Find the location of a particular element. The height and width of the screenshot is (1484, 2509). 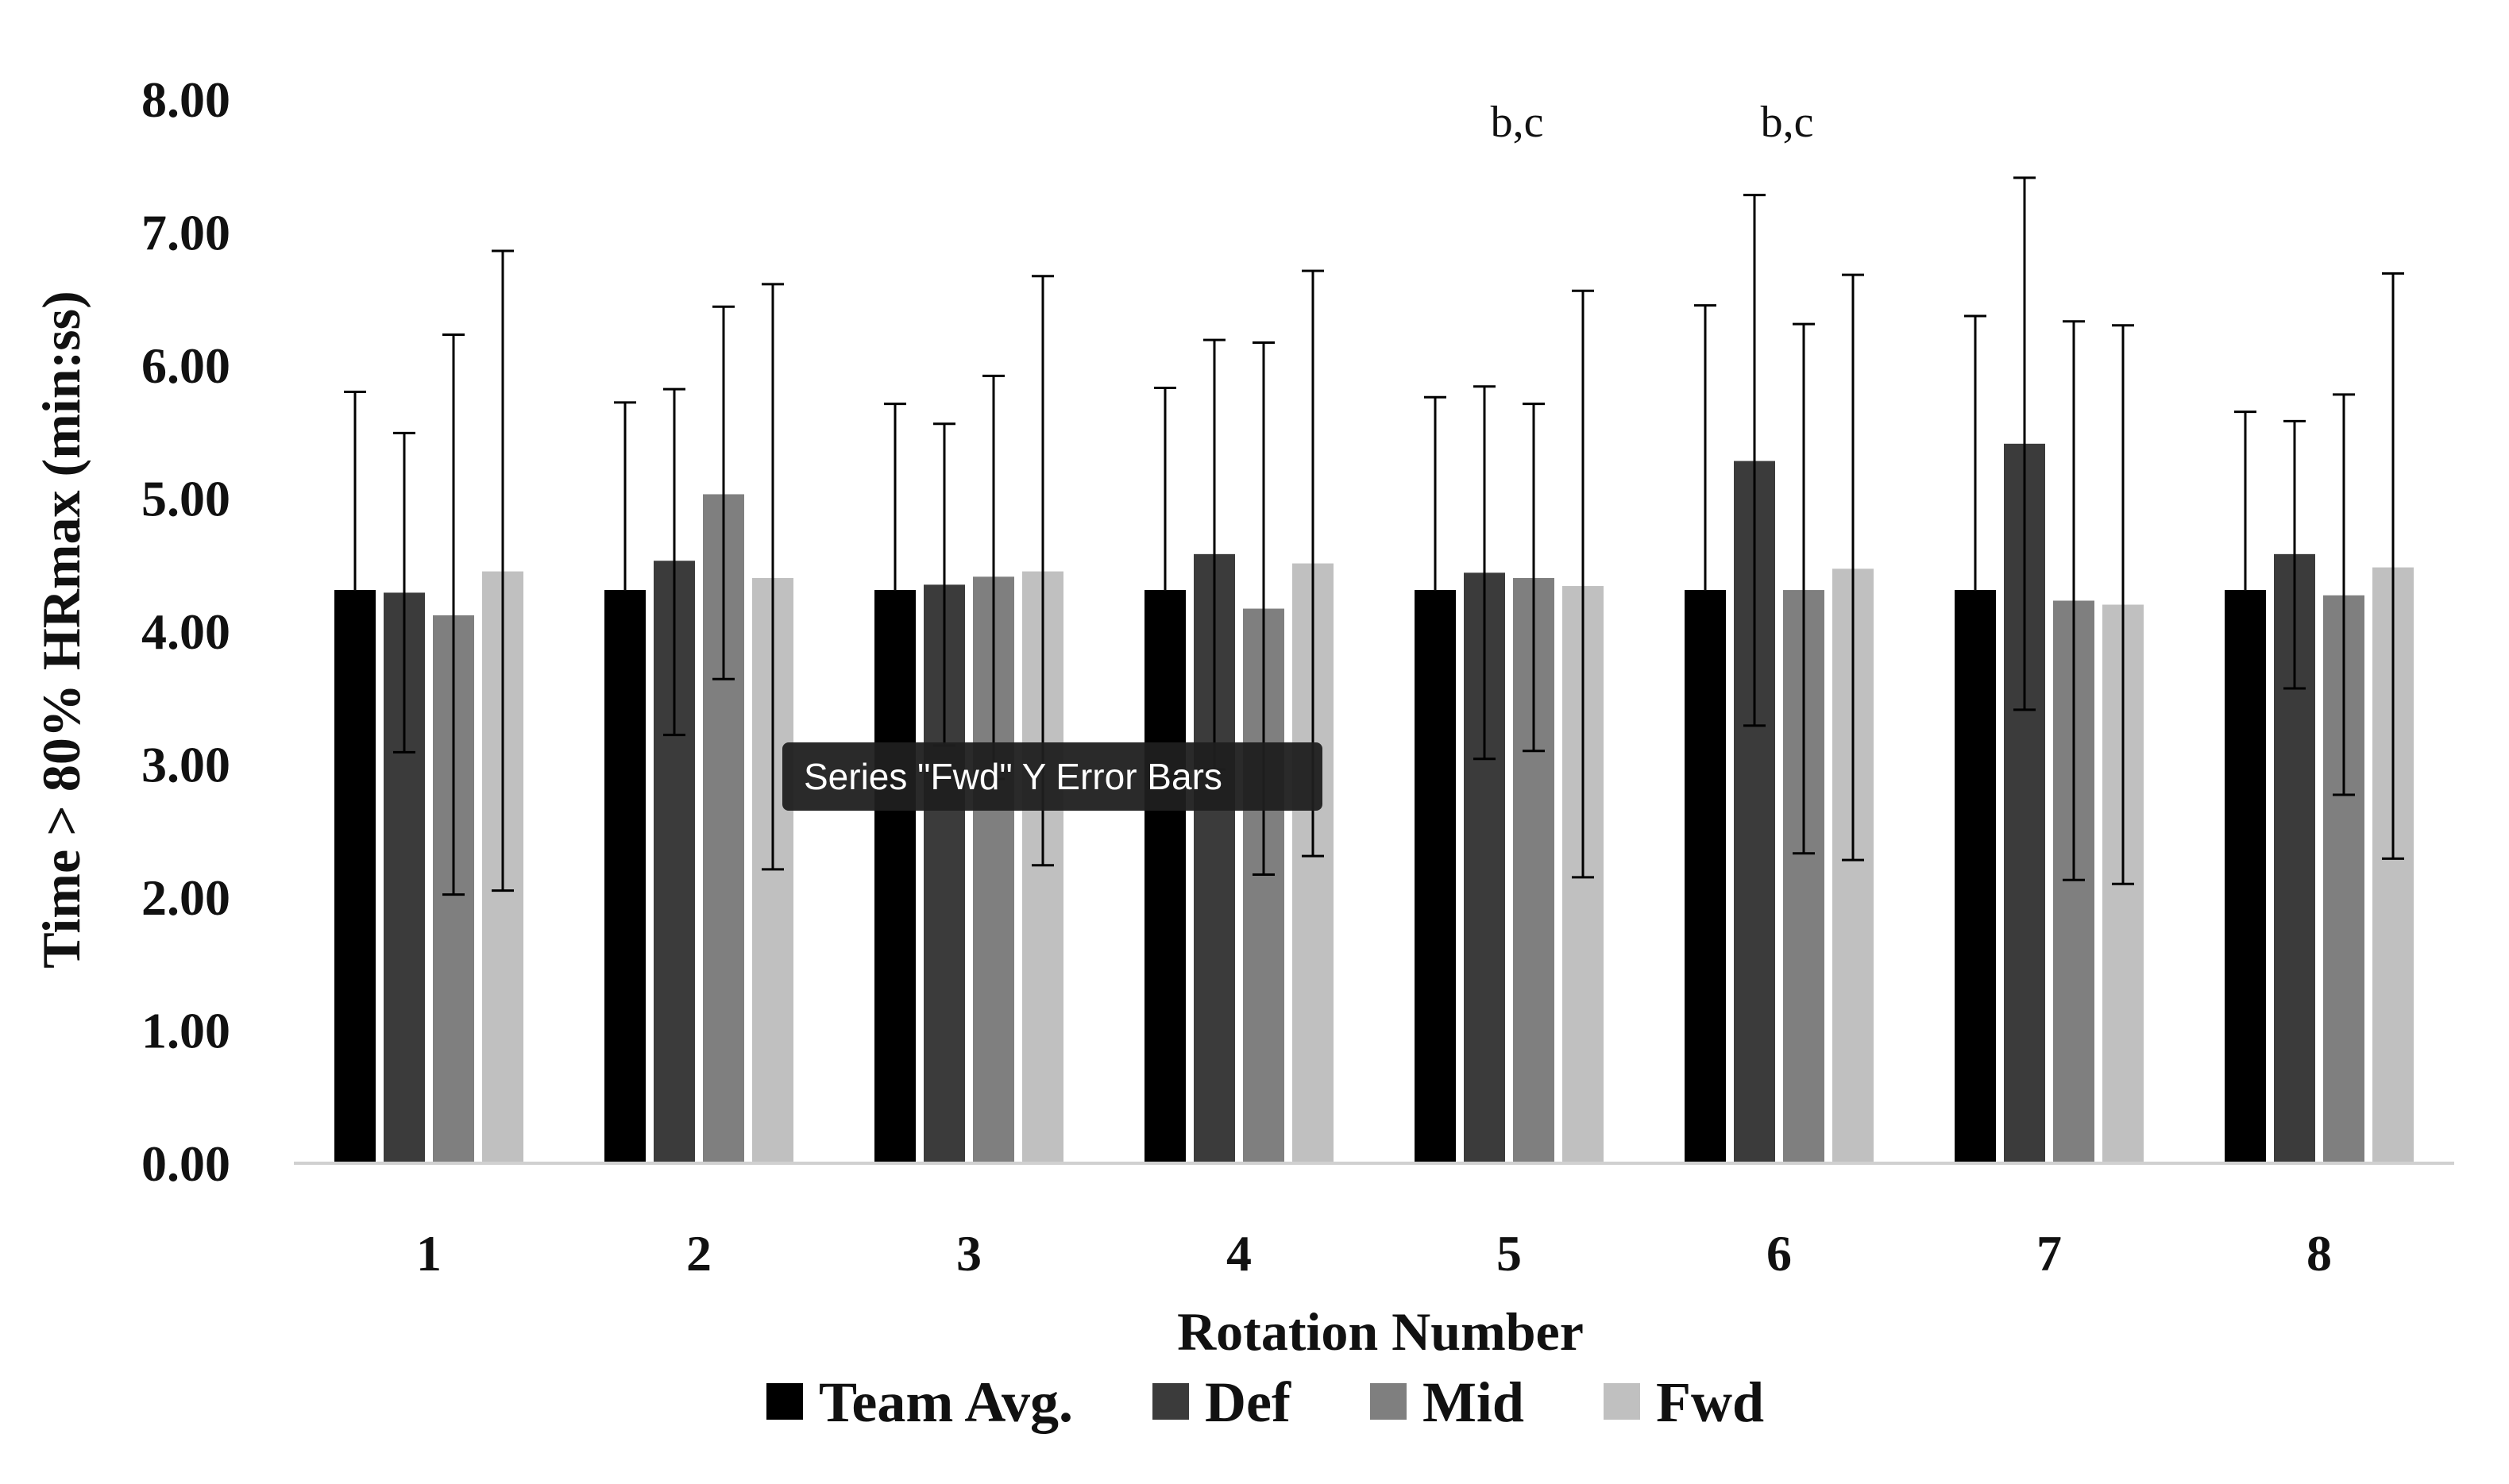

x-tick-label: 6 is located at coordinates (1779, 1253).